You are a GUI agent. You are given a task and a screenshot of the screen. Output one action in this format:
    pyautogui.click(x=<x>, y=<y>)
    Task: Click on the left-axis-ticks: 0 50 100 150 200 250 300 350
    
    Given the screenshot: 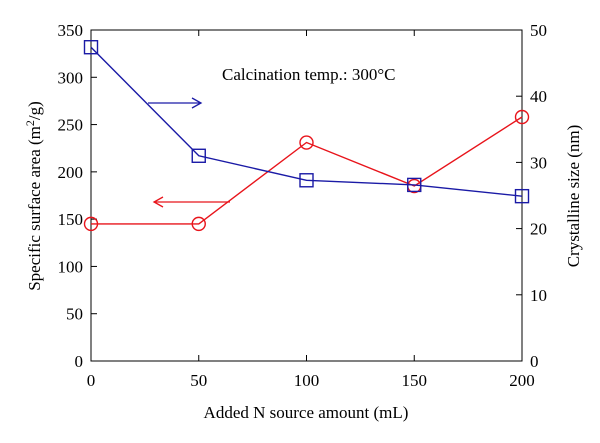 What is the action you would take?
    pyautogui.click(x=77, y=196)
    